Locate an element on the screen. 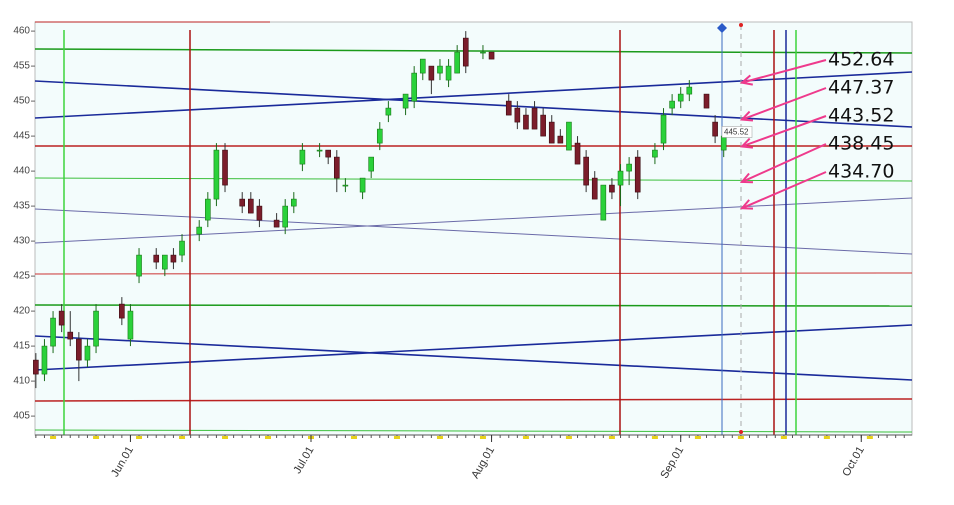  cursor-label-box is located at coordinates (737, 132).